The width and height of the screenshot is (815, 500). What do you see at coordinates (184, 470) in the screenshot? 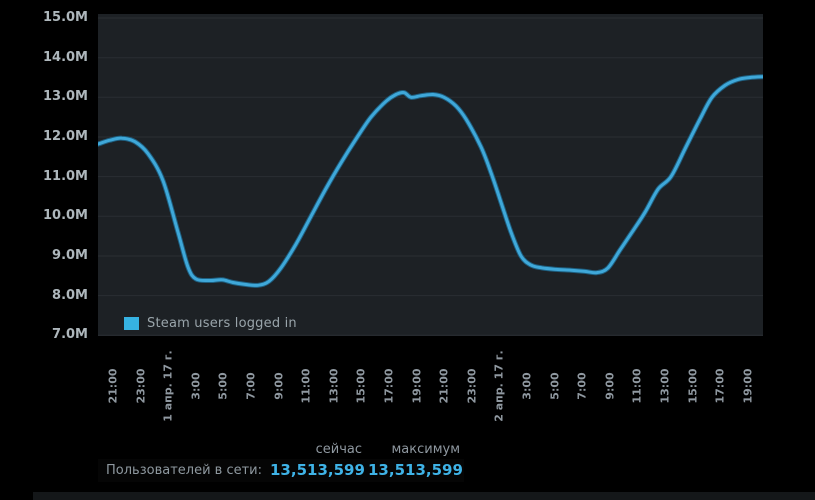
I see `stats-row-label: Пользователей в сети:` at bounding box center [184, 470].